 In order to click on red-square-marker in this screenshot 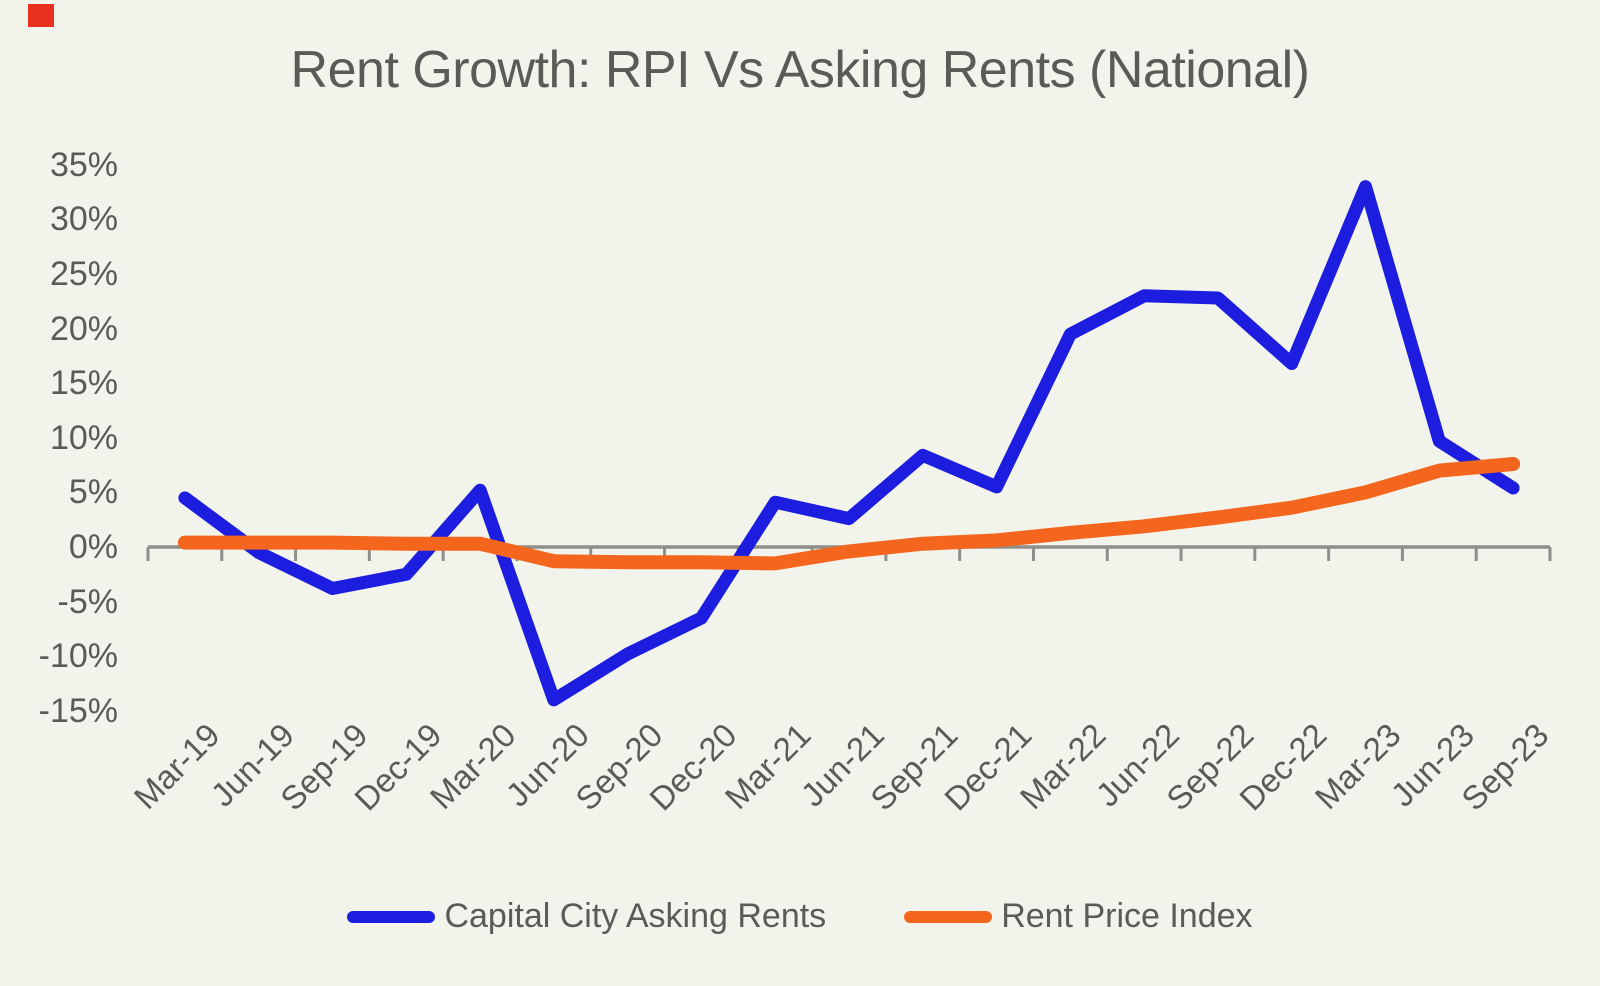, I will do `click(41, 15)`.